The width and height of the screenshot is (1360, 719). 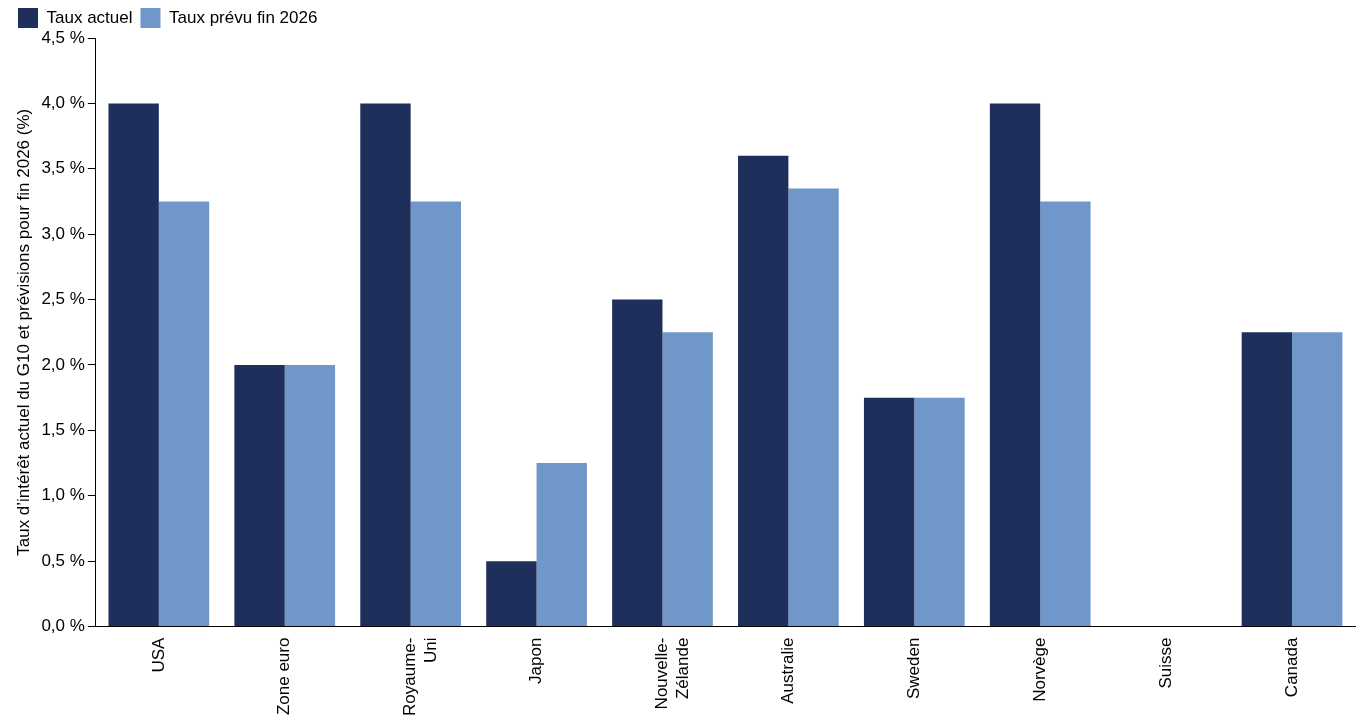 I want to click on y-tick-label: 0,0 %, so click(x=63, y=626).